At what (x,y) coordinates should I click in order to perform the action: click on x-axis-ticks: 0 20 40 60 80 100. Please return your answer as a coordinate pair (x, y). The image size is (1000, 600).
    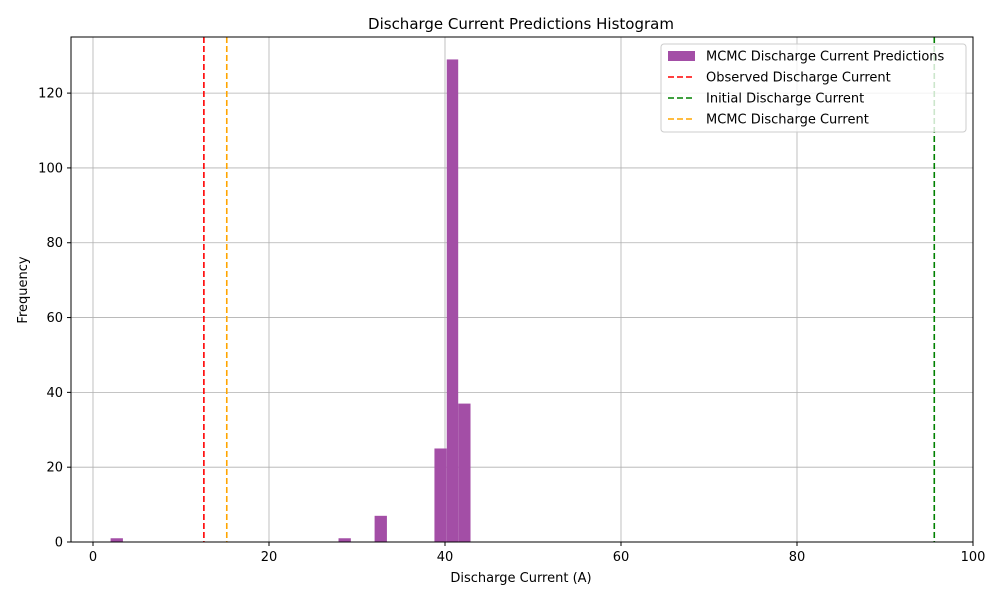
    Looking at the image, I should click on (537, 553).